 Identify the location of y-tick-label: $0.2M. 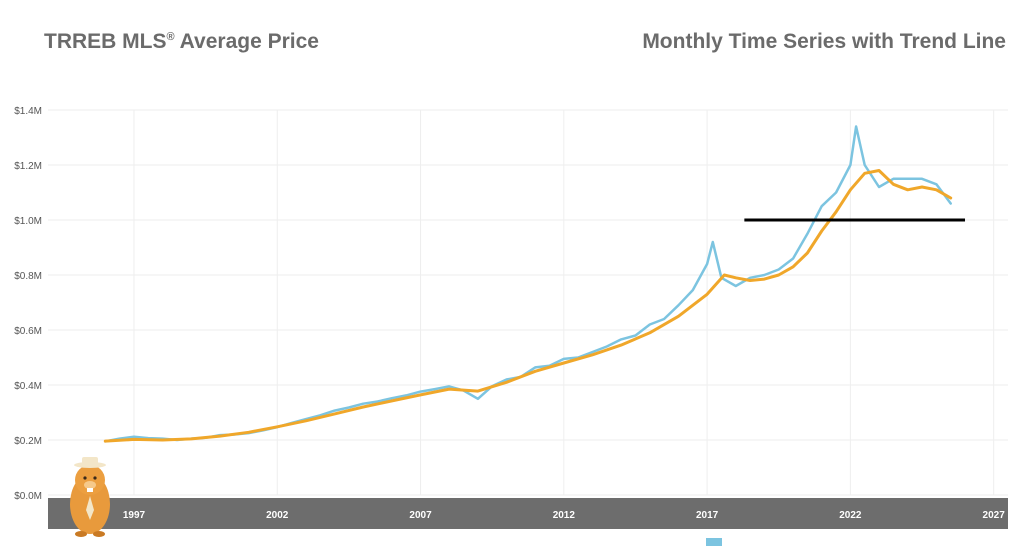
(28, 441).